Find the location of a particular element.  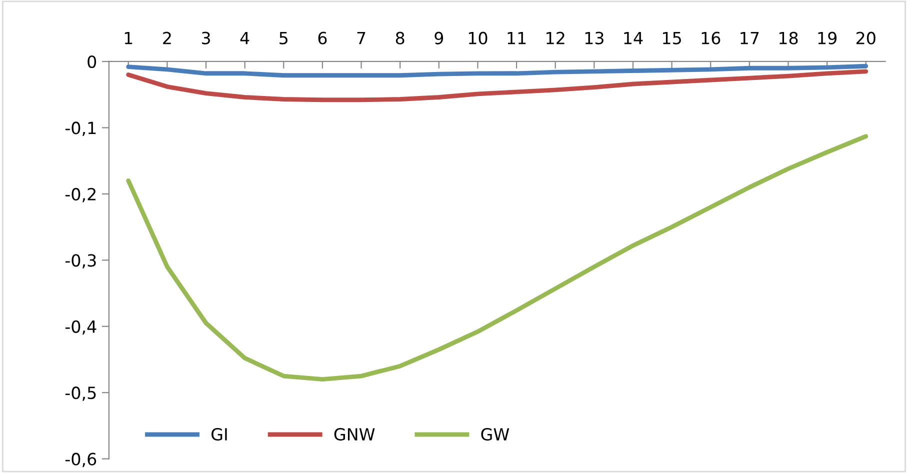

x-tick-label: 10 is located at coordinates (478, 38).